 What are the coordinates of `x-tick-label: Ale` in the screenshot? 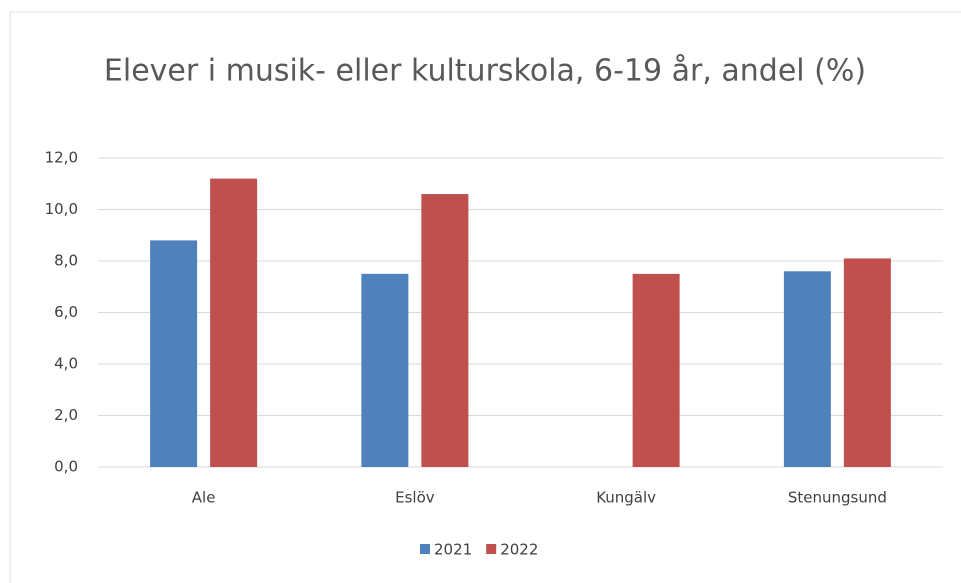 It's located at (204, 498).